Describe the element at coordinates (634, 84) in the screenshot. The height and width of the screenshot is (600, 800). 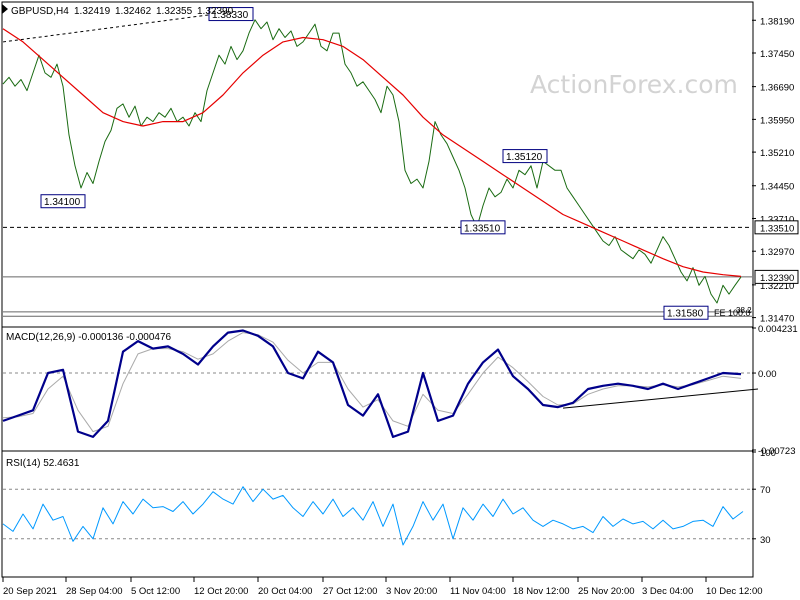
I see `watermark: ActionForex.com` at that location.